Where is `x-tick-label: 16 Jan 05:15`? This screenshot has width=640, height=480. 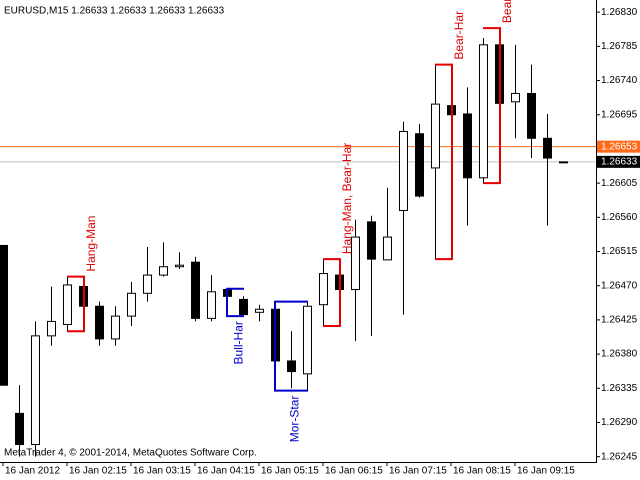 x-tick-label: 16 Jan 05:15 is located at coordinates (290, 471).